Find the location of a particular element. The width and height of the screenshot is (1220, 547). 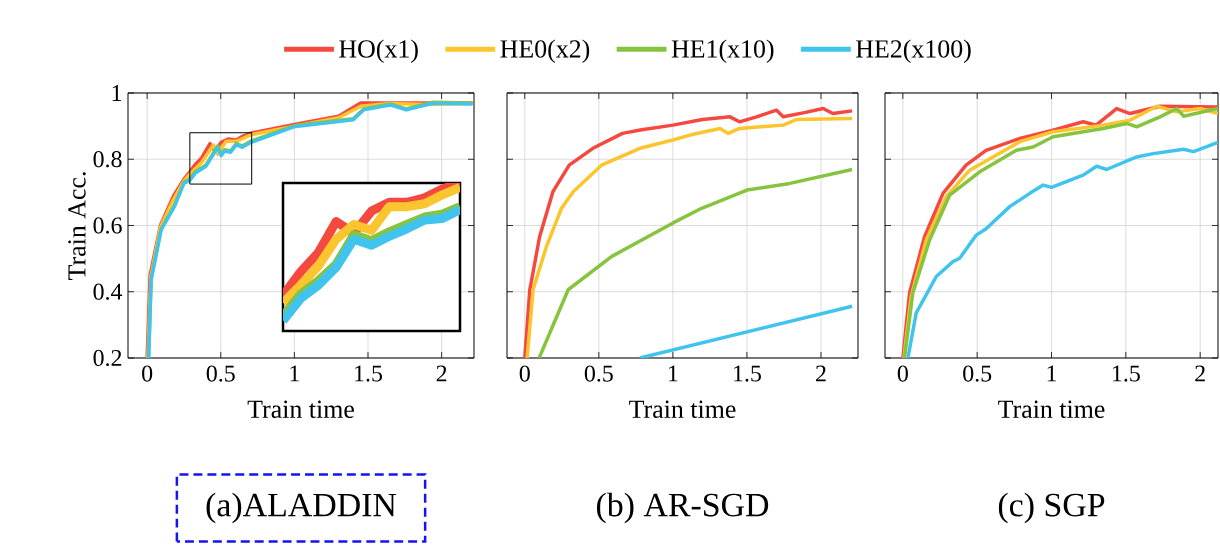

y-axis-title: Train Acc. is located at coordinates (77, 226).